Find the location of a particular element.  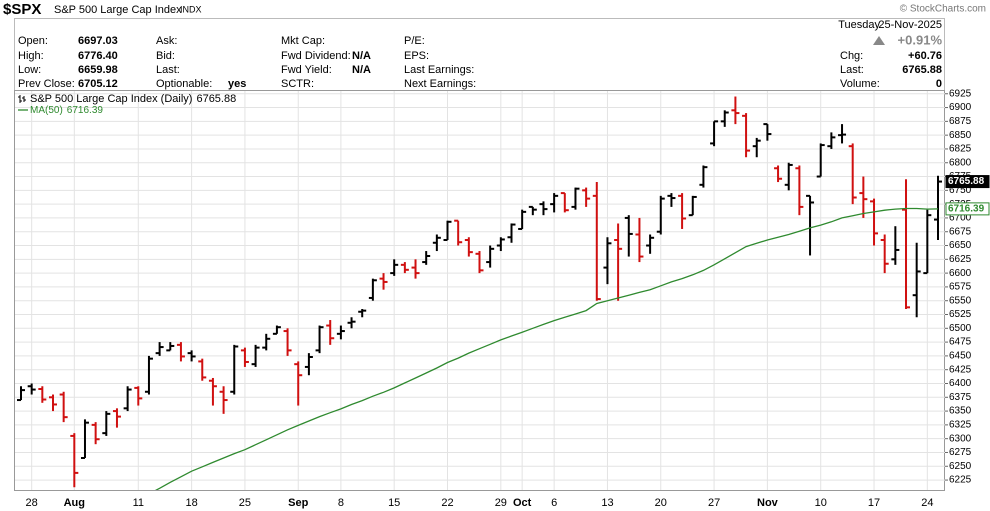

y-tick-label: 6375 is located at coordinates (960, 397).